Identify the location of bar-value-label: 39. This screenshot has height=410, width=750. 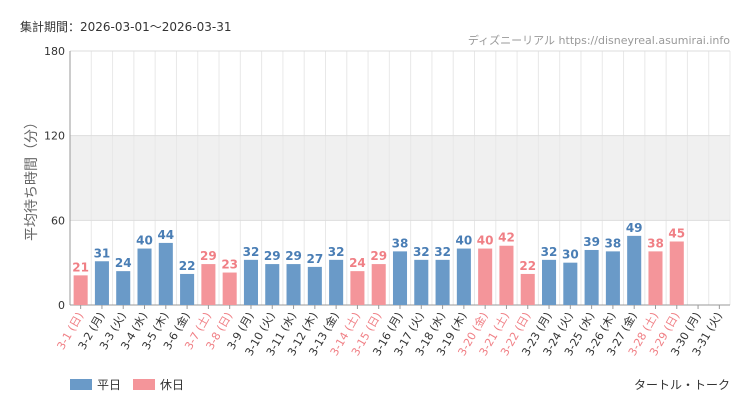
(591, 242).